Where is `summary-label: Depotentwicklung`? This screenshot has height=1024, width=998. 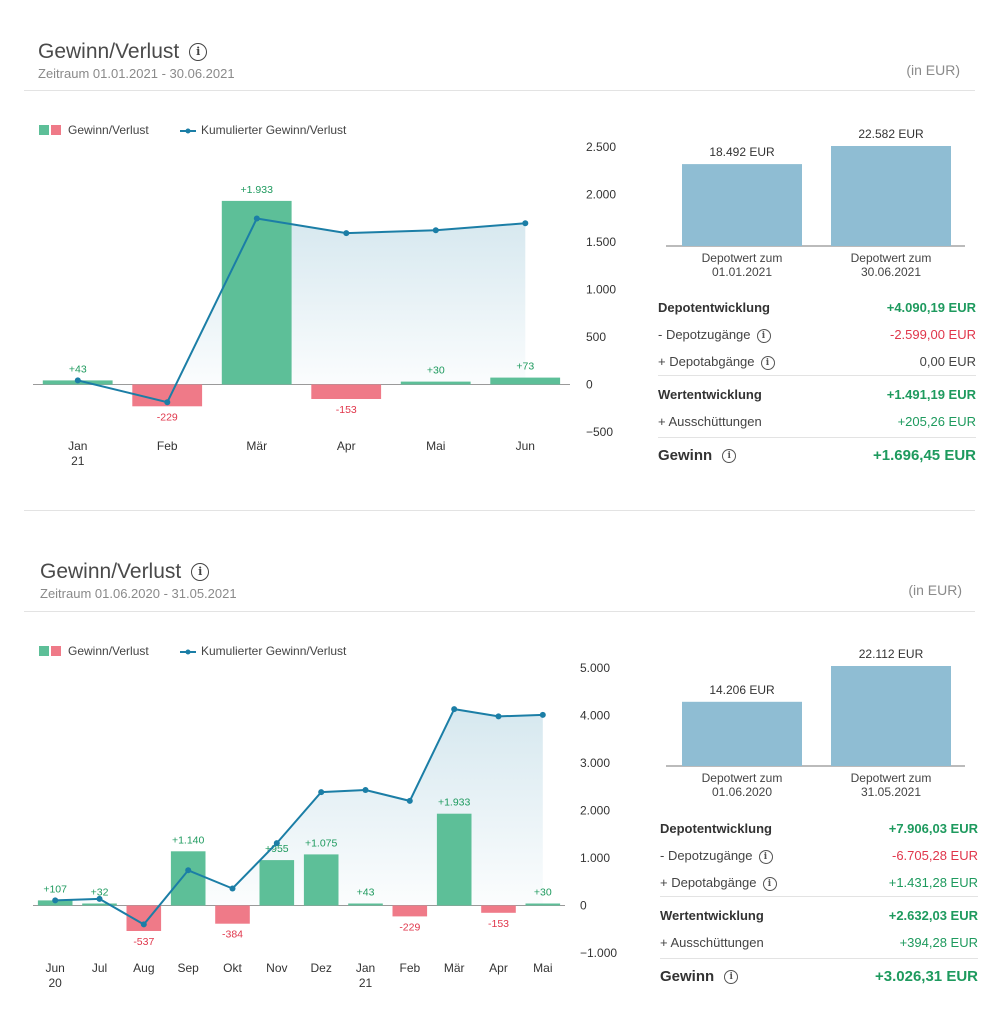 summary-label: Depotentwicklung is located at coordinates (716, 828).